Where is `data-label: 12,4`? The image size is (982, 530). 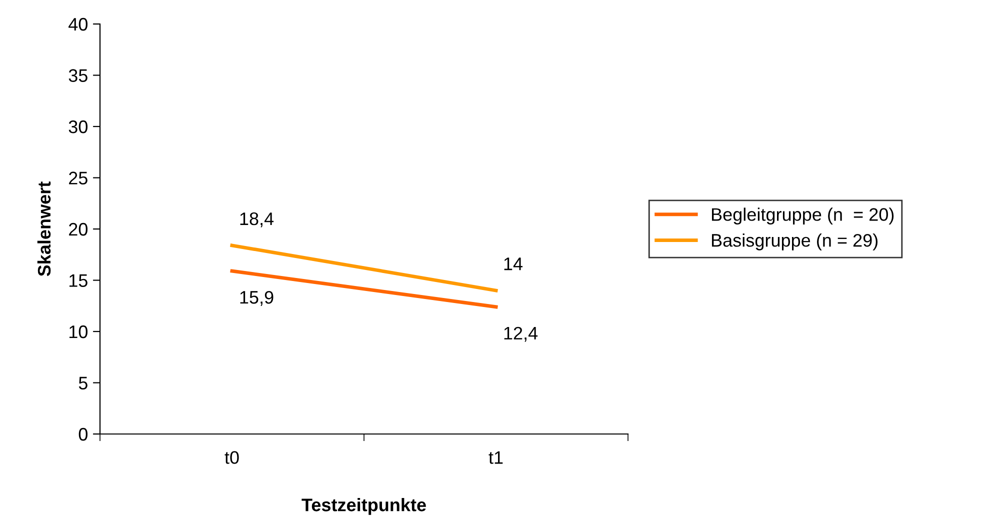
data-label: 12,4 is located at coordinates (521, 334).